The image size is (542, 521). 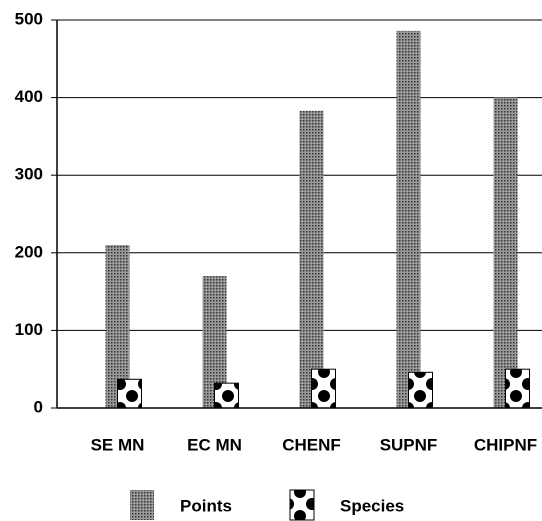 What do you see at coordinates (118, 444) in the screenshot?
I see `x-tick-label: SE MN` at bounding box center [118, 444].